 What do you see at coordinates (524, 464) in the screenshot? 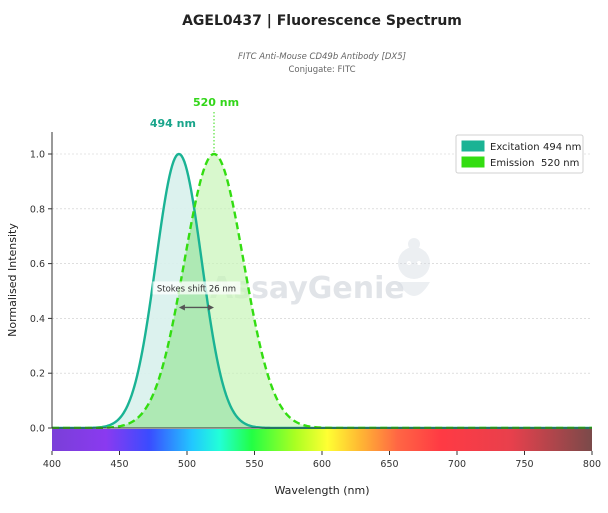
I see `x-tick-label: 750` at bounding box center [524, 464].